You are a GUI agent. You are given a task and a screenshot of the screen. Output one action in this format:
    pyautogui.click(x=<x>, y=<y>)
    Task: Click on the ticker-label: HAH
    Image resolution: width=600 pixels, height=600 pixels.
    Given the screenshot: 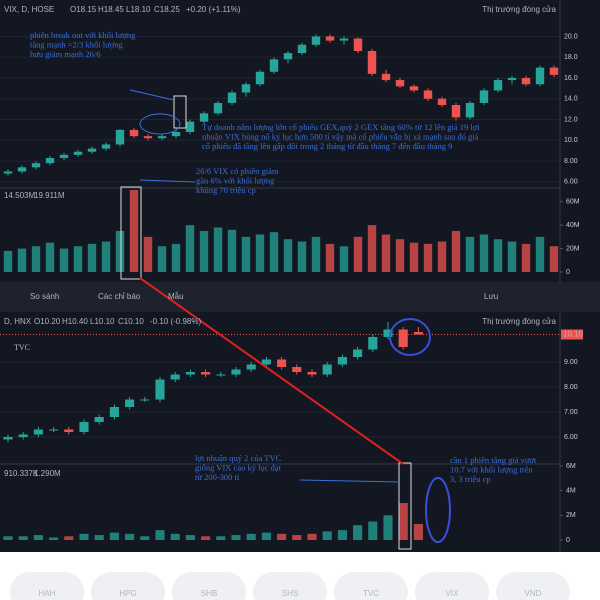 What is the action you would take?
    pyautogui.click(x=47, y=593)
    